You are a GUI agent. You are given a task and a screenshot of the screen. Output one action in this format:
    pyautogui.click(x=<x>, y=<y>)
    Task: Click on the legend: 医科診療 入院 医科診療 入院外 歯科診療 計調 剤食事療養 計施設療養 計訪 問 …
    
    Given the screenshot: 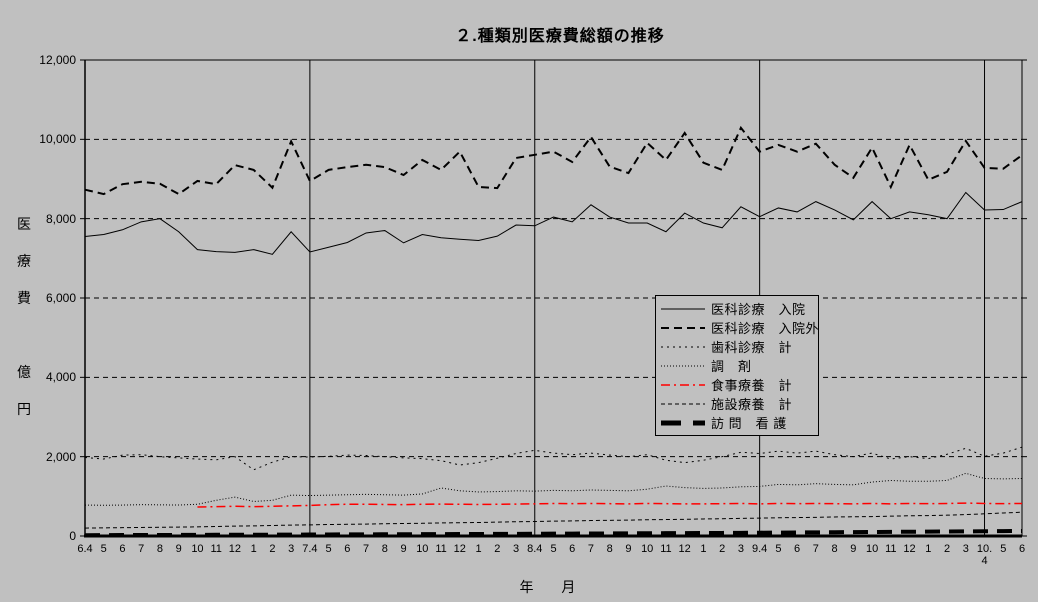 What is the action you would take?
    pyautogui.click(x=737, y=365)
    